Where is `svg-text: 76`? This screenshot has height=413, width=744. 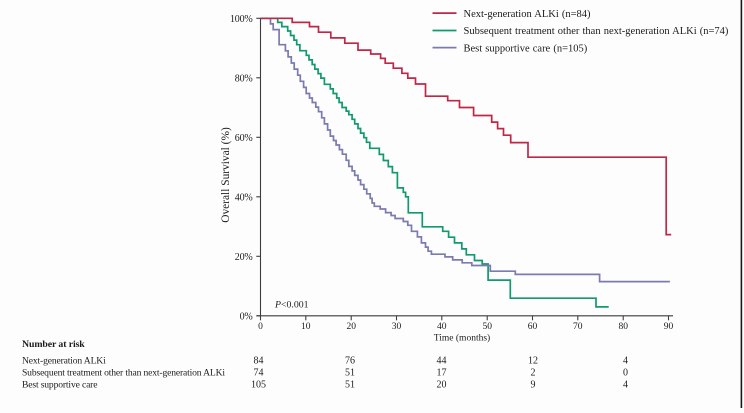 svg-text: 76 is located at coordinates (350, 360).